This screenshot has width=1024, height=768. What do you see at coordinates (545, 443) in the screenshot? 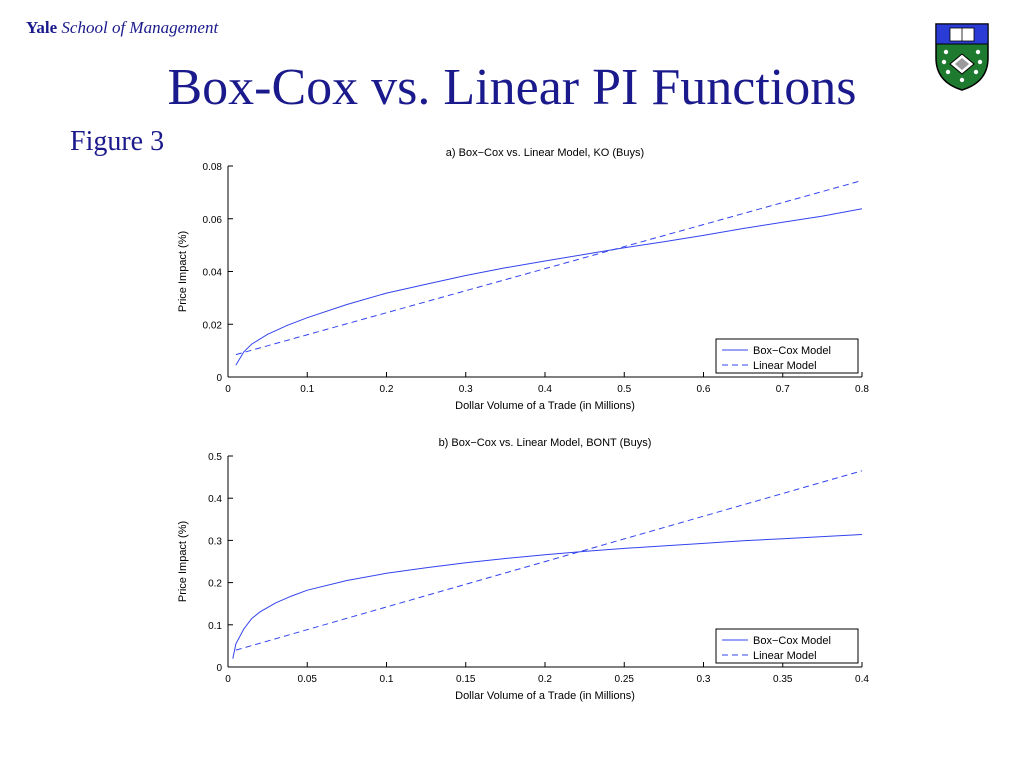
I see `chart-title: b) Box−Cox vs. Linear Model, BONT (Buys)` at bounding box center [545, 443].